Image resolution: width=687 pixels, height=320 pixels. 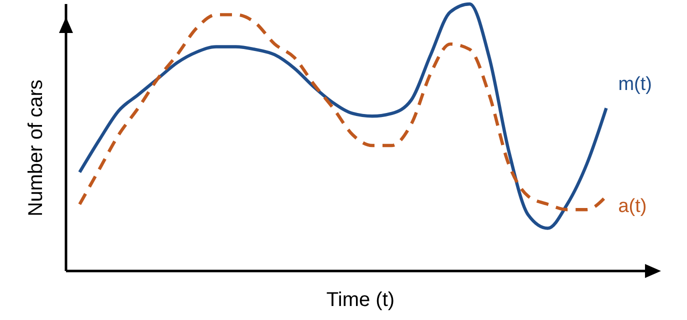 I want to click on series-label: a(t), so click(x=632, y=207).